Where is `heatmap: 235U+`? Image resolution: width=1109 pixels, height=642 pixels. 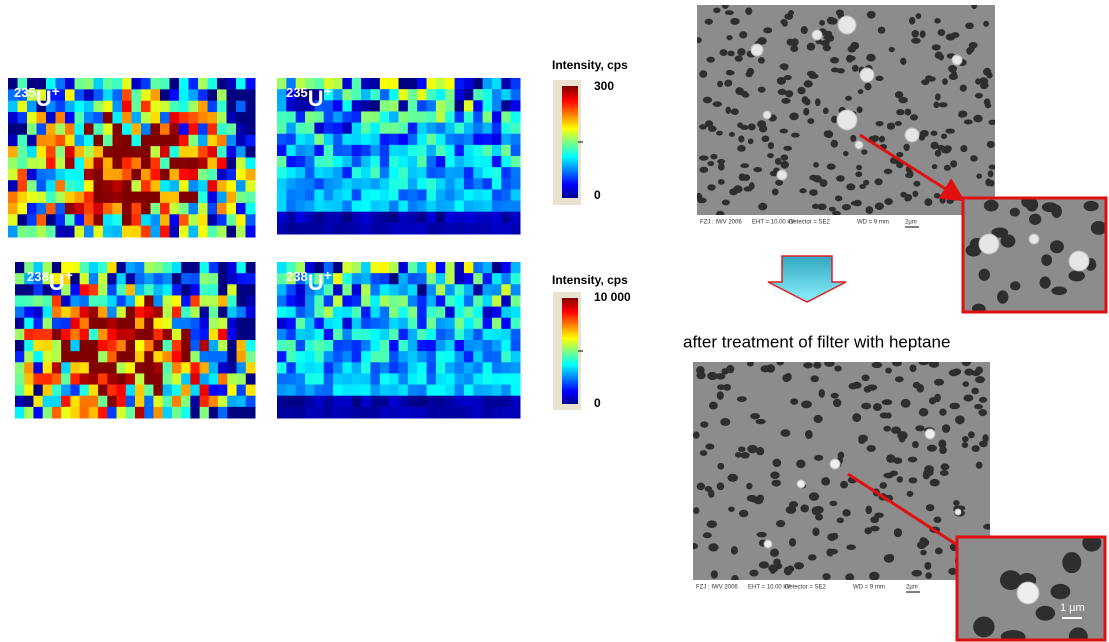
heatmap: 235U+ is located at coordinates (399, 156).